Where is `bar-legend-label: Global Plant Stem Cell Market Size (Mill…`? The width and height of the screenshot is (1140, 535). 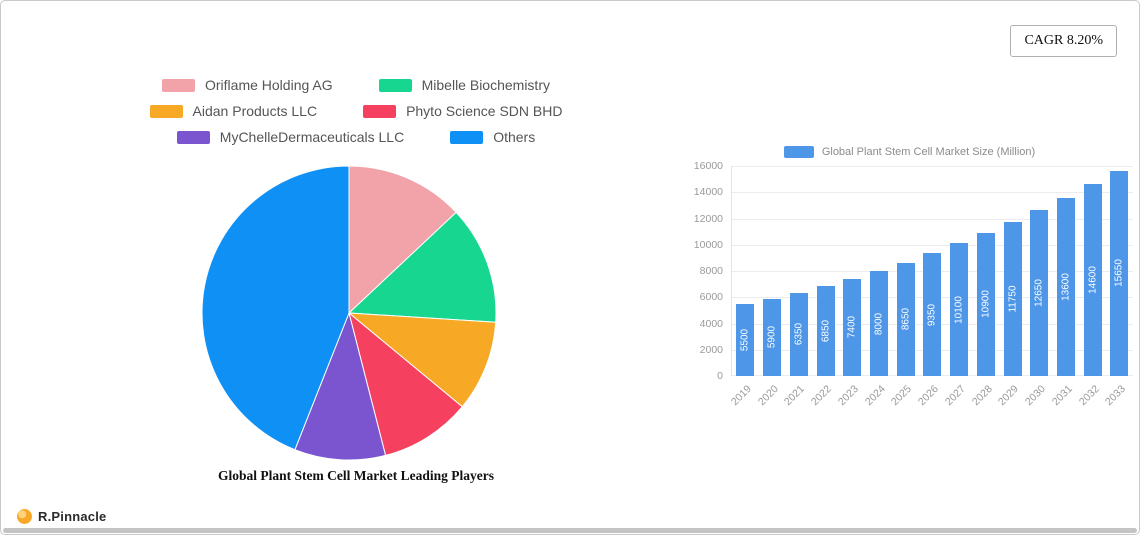
bar-legend-label: Global Plant Stem Cell Market Size (Mill… is located at coordinates (928, 152).